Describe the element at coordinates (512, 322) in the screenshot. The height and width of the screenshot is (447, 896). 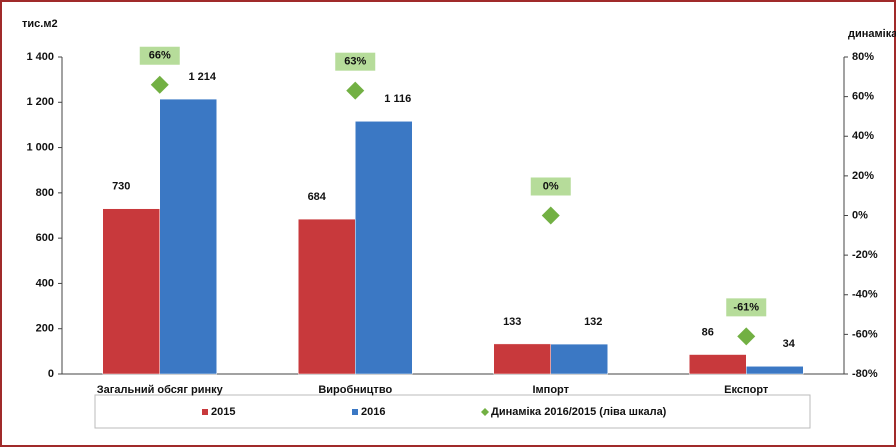
I see `bar-value-label: 133` at that location.